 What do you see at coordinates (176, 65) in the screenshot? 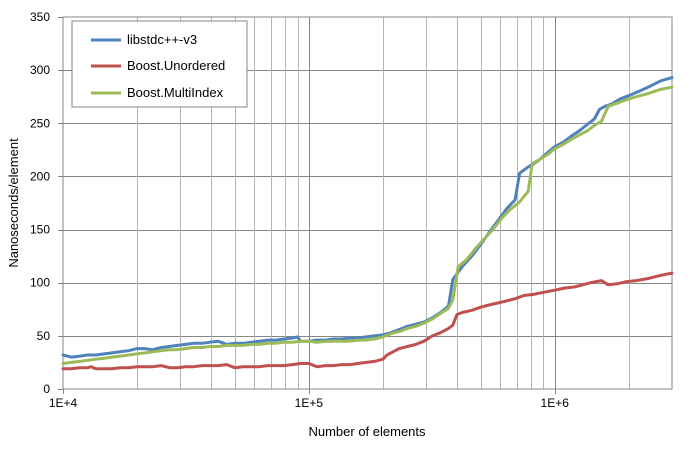
I see `legend-label-boost-unordered: Boost.Unordered` at bounding box center [176, 65].